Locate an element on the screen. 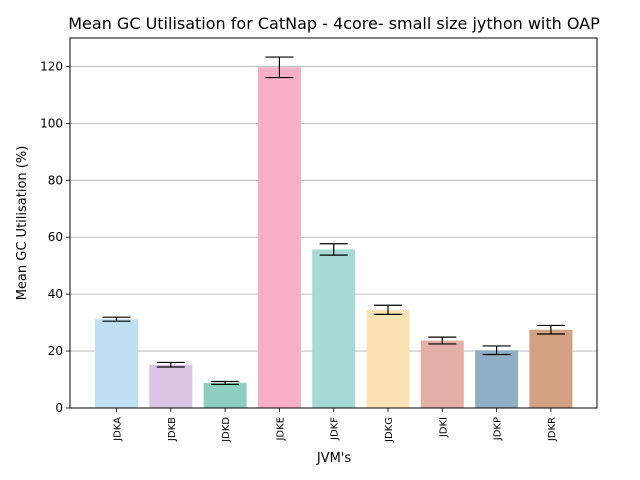 This screenshot has height=480, width=640. y-axis-label: Mean GC Utilisation (%) is located at coordinates (22, 223).